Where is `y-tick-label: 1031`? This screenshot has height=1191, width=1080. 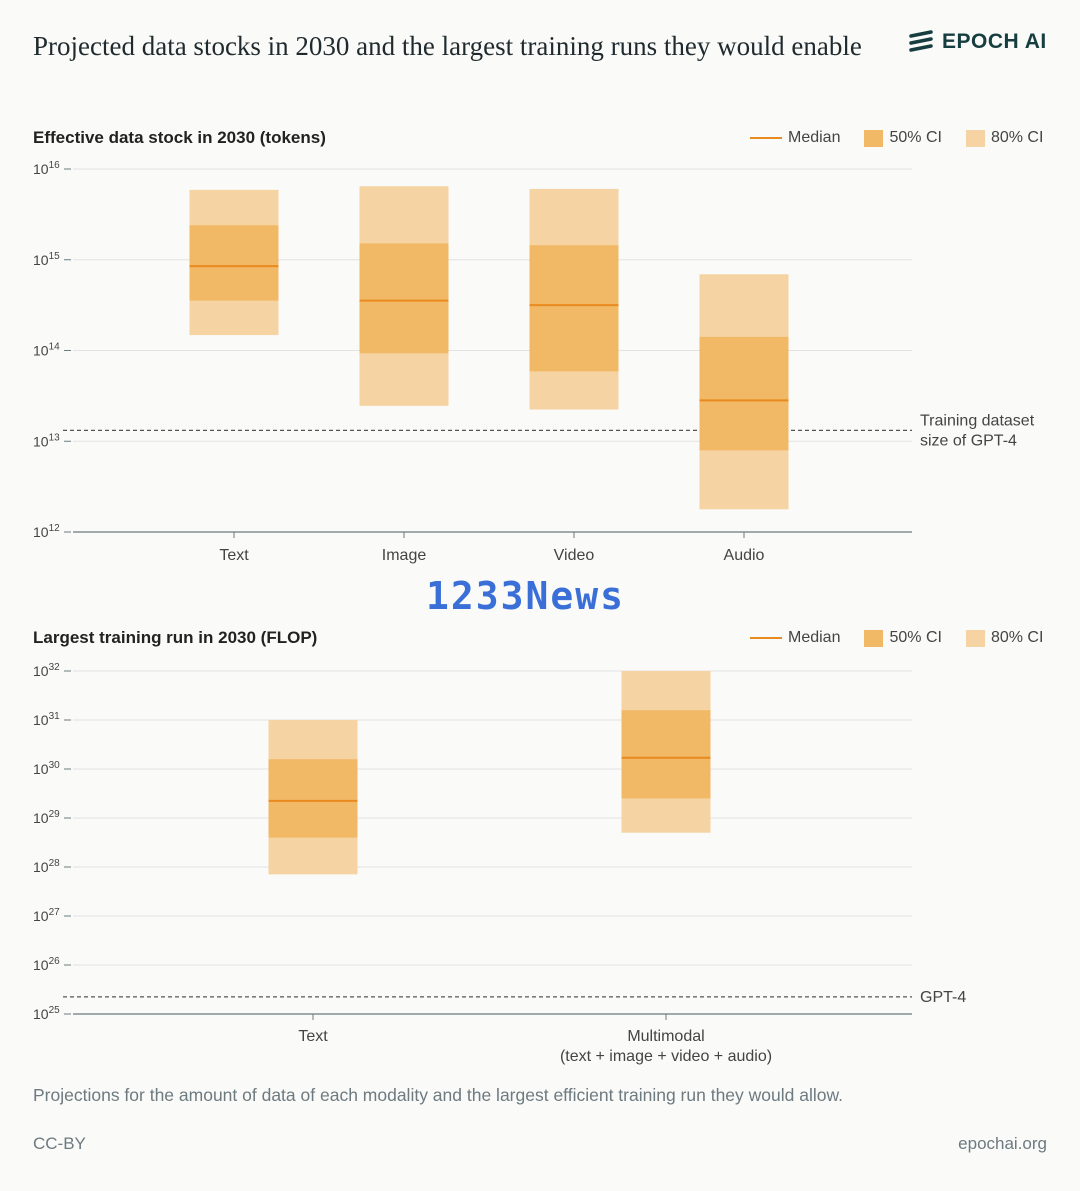
y-tick-label: 1031 is located at coordinates (46, 719).